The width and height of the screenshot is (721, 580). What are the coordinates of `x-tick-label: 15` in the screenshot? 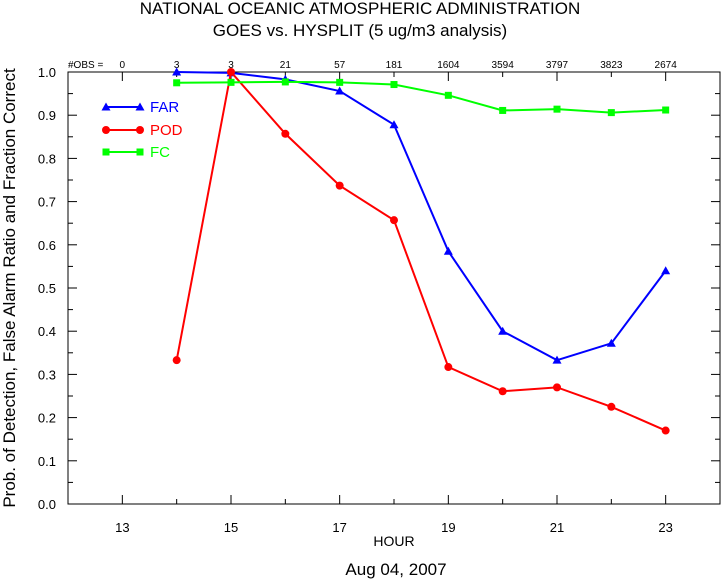 It's located at (231, 527).